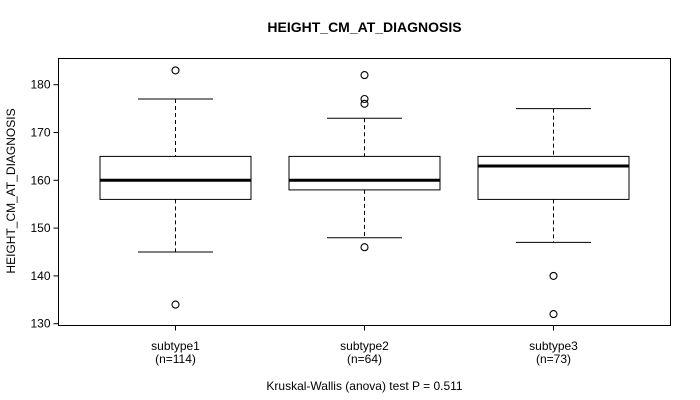  What do you see at coordinates (175, 359) in the screenshot?
I see `category-n-label: (n=114)` at bounding box center [175, 359].